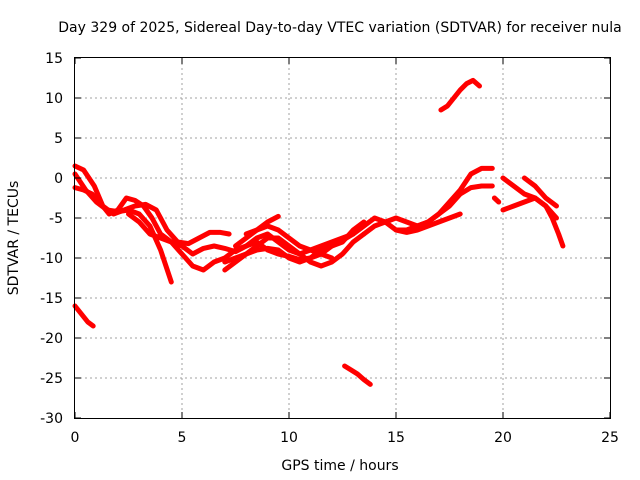 The width and height of the screenshot is (640, 480). I want to click on series-line-s6, so click(294, 252).